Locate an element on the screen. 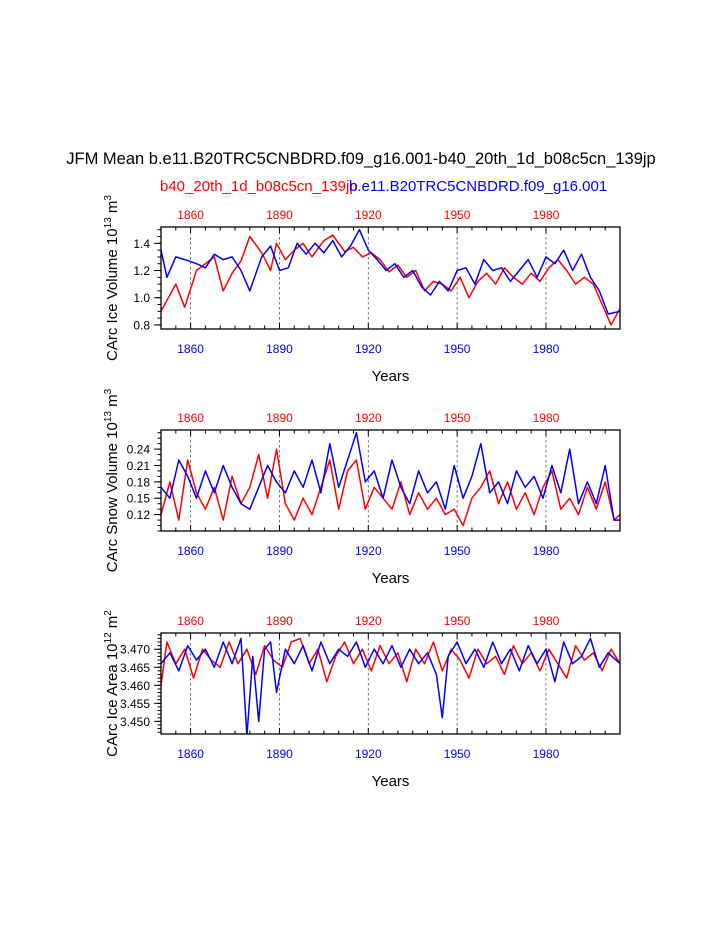 Image resolution: width=723 pixels, height=935 pixels. y-tick-label: 0.8 is located at coordinates (141, 325).